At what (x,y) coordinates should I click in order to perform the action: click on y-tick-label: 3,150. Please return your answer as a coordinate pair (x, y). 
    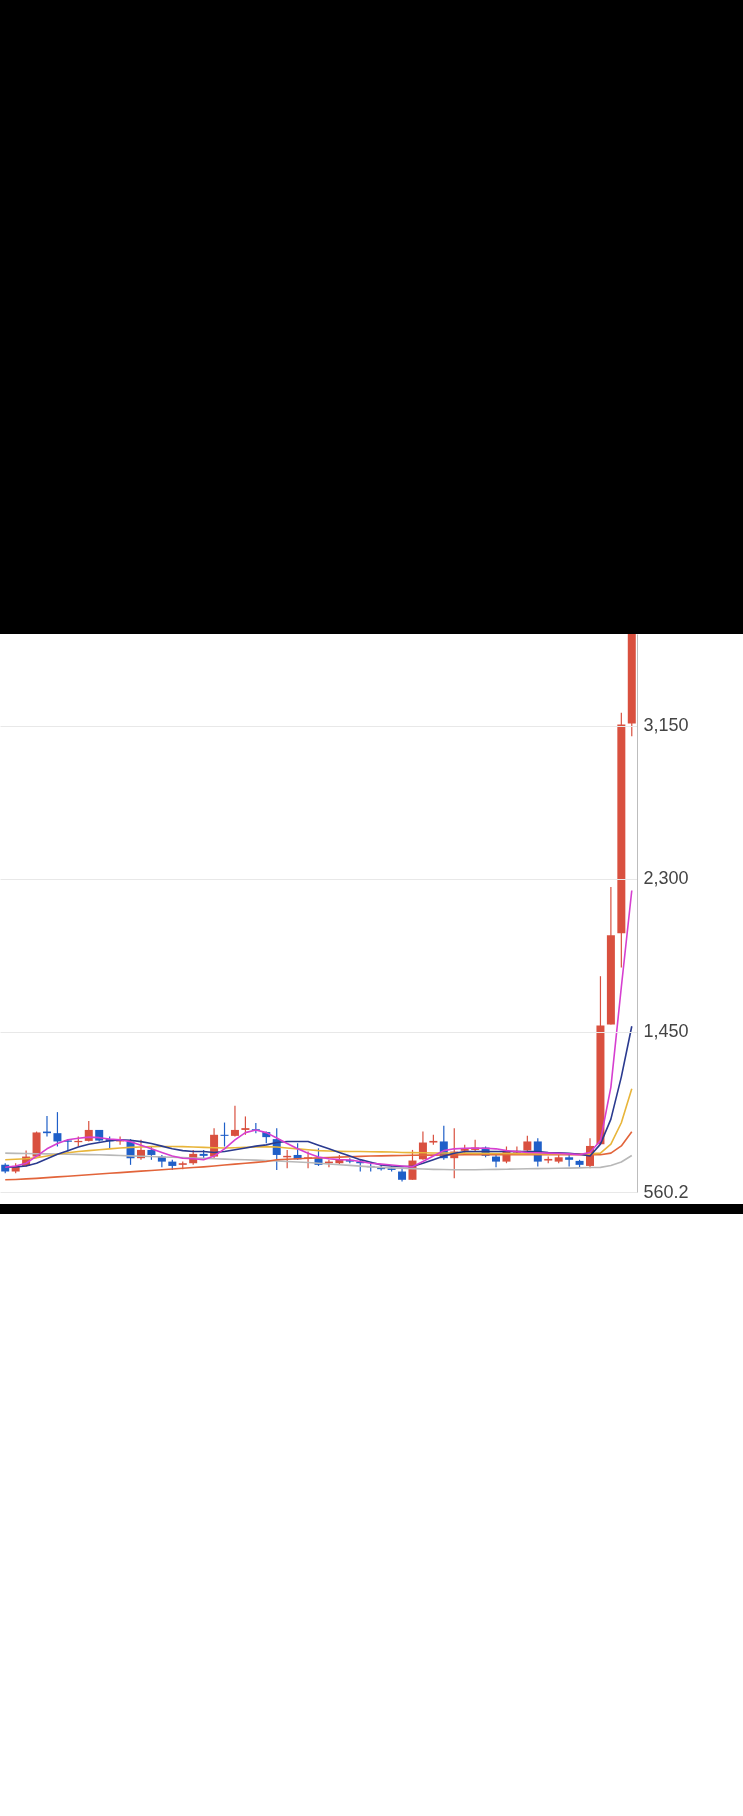
    Looking at the image, I should click on (666, 725).